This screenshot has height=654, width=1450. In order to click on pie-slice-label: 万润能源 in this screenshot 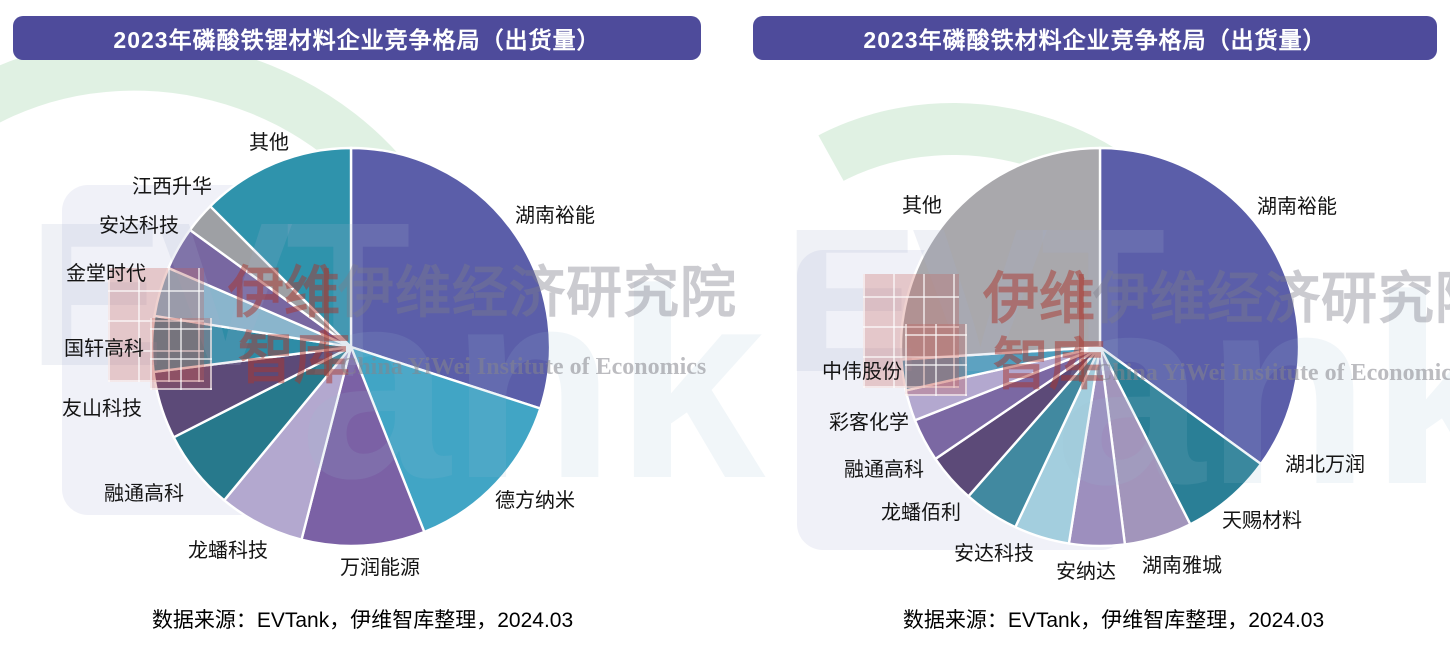, I will do `click(380, 568)`.